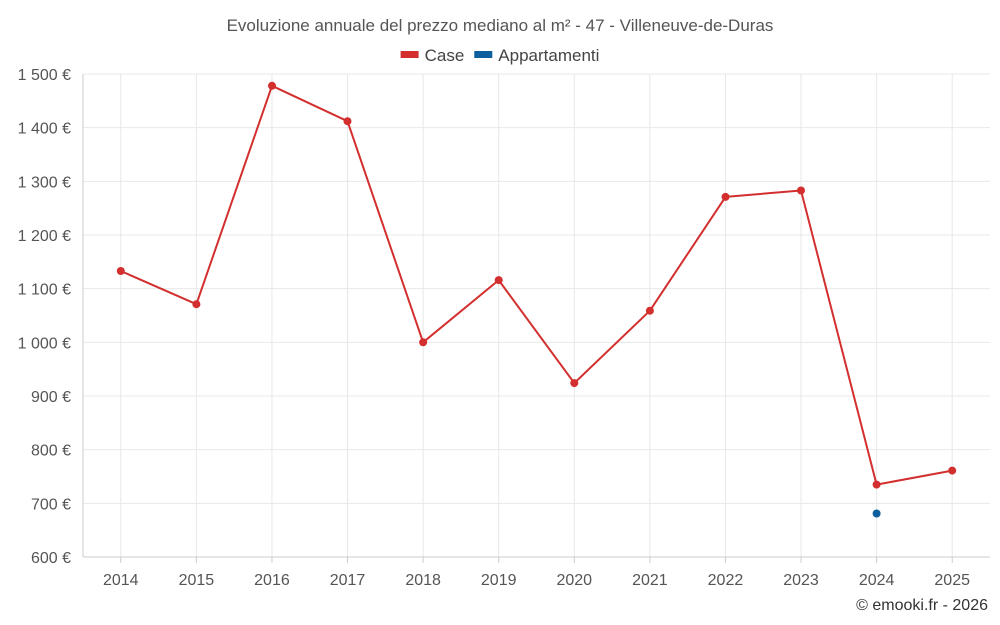 Image resolution: width=1000 pixels, height=625 pixels. I want to click on y-tick-label: 1 200 €, so click(44, 236).